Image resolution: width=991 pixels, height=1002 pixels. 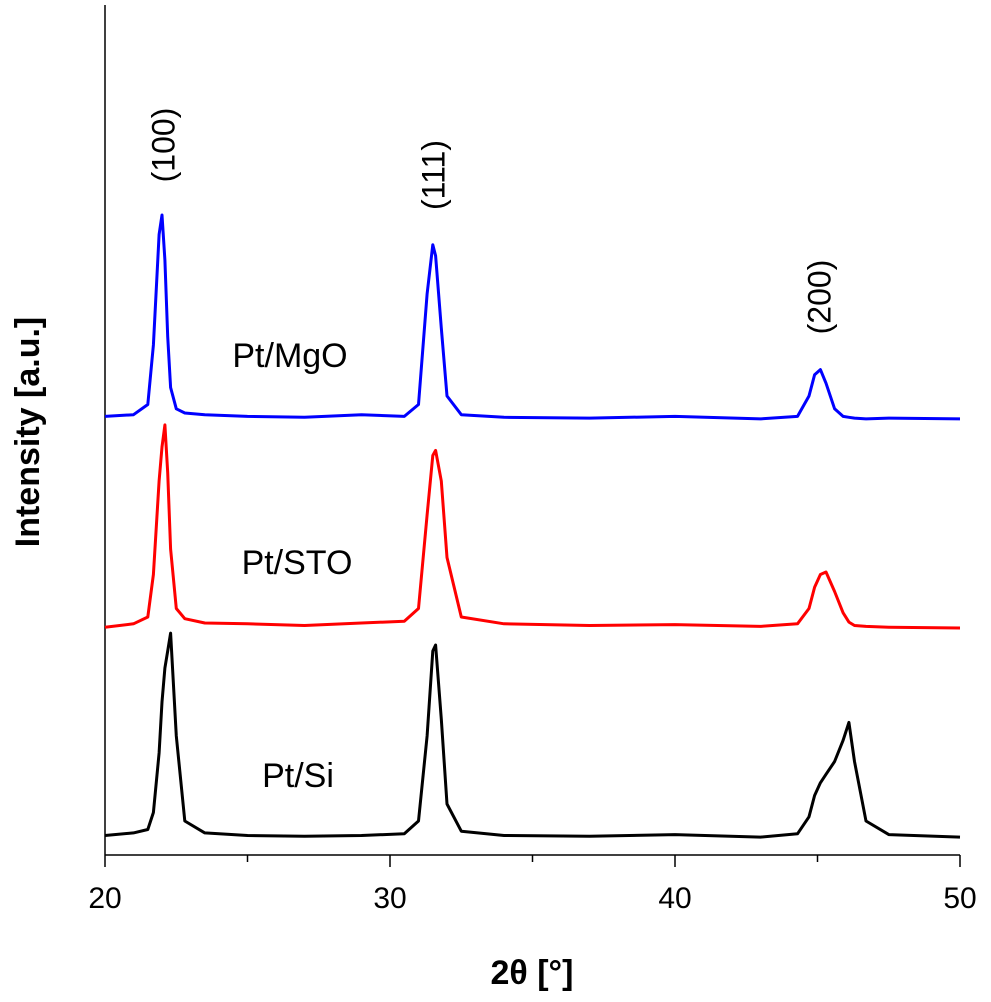 I want to click on series-label: Pt/Si, so click(x=298, y=776).